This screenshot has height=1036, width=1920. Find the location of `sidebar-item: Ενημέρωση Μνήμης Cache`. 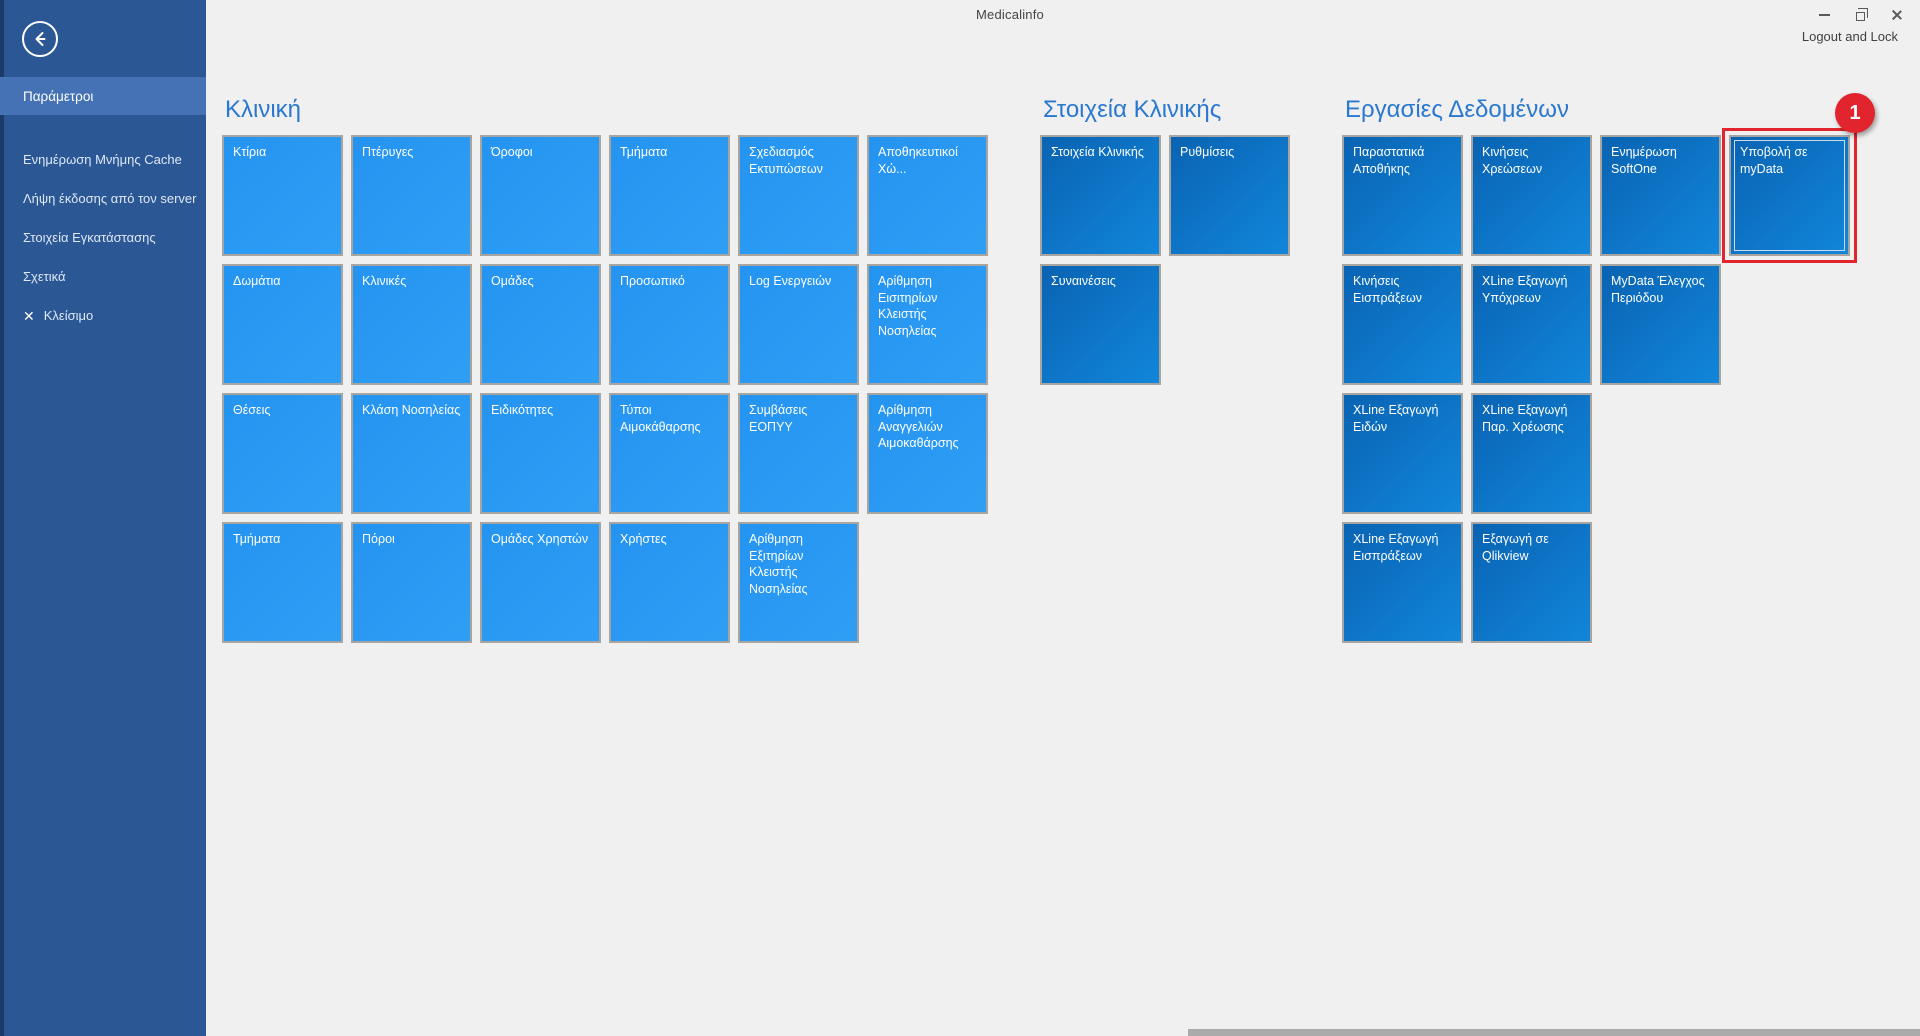

sidebar-item: Ενημέρωση Μνήμης Cache is located at coordinates (103, 159).